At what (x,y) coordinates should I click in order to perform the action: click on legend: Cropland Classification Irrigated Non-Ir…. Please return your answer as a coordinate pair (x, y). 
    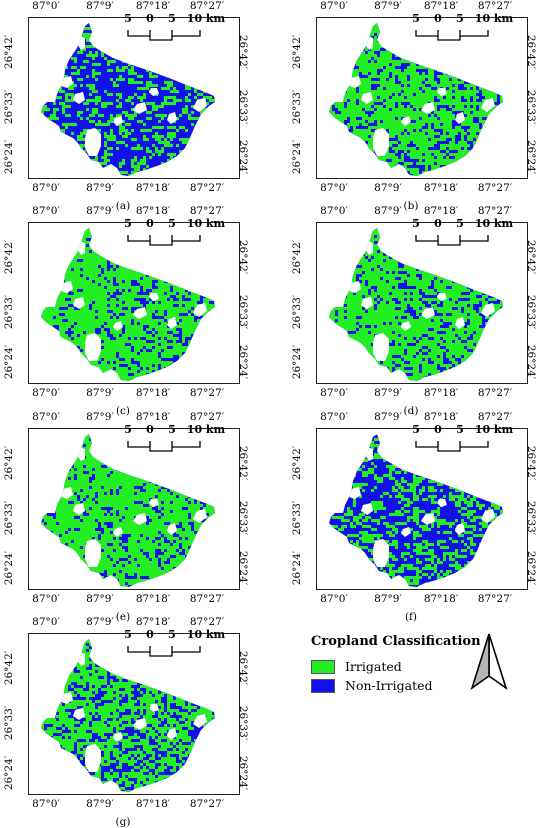
    Looking at the image, I should click on (396, 664).